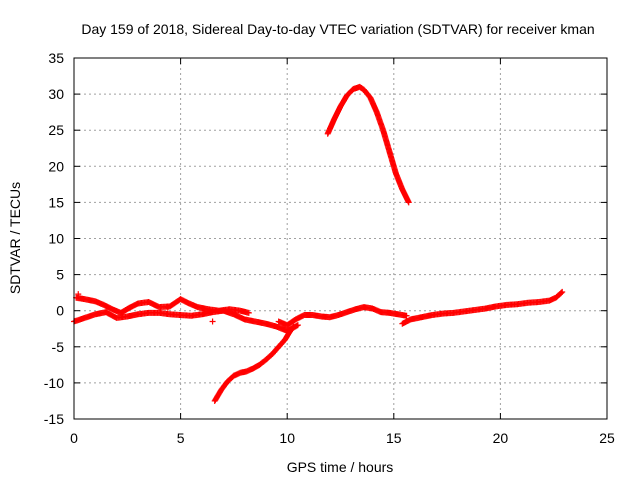  Describe the element at coordinates (74, 438) in the screenshot. I see `x-tick-label: 0` at that location.